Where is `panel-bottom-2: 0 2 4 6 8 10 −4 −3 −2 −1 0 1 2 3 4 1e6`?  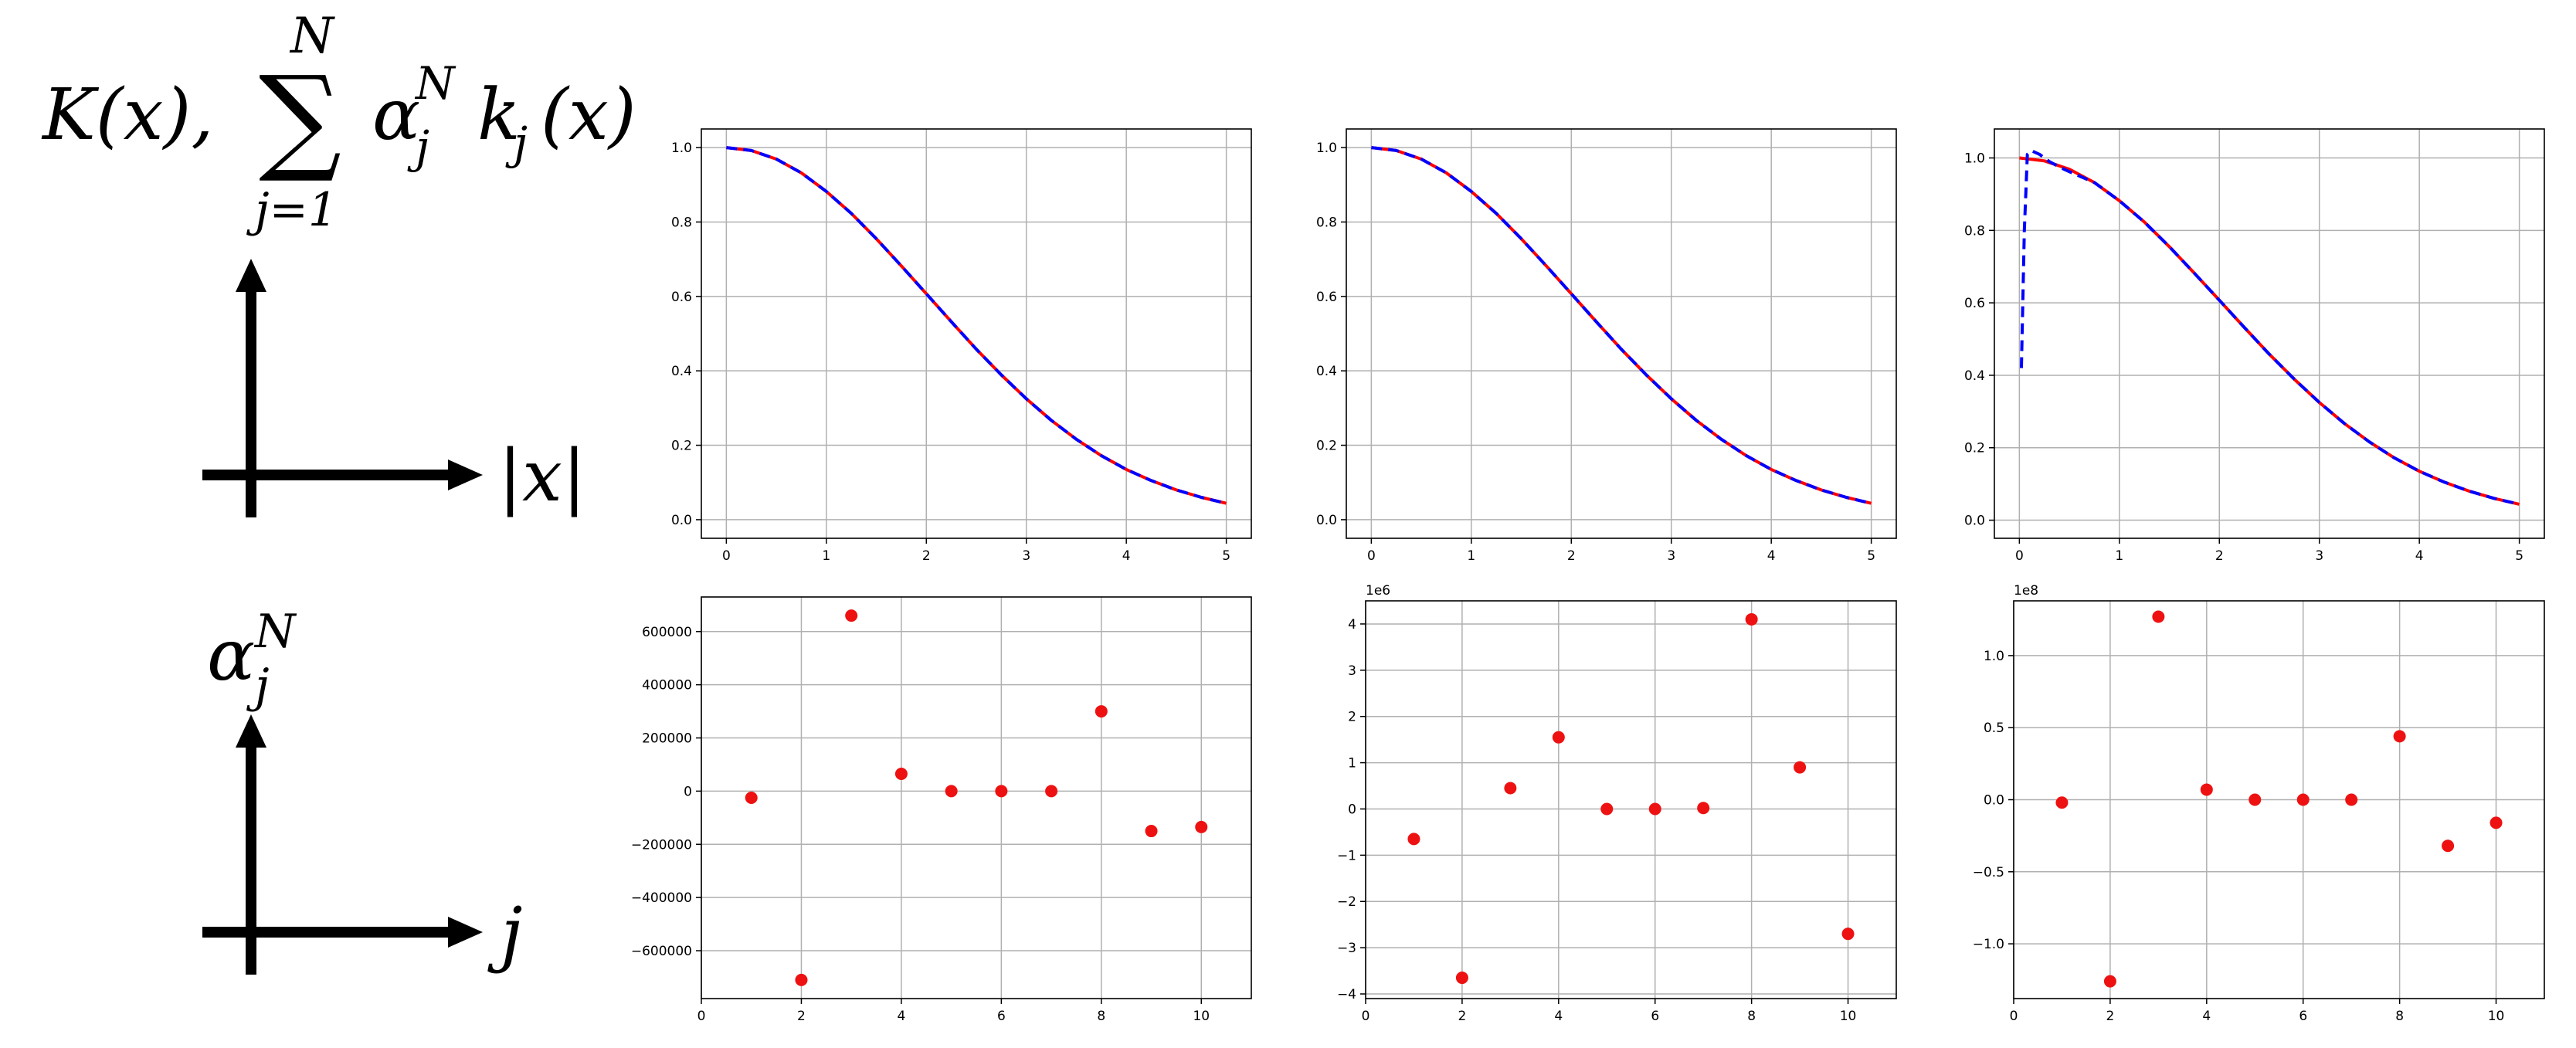 panel-bottom-2: 0 2 4 6 8 10 −4 −3 −2 −1 0 1 2 3 4 1e6 is located at coordinates (1617, 803).